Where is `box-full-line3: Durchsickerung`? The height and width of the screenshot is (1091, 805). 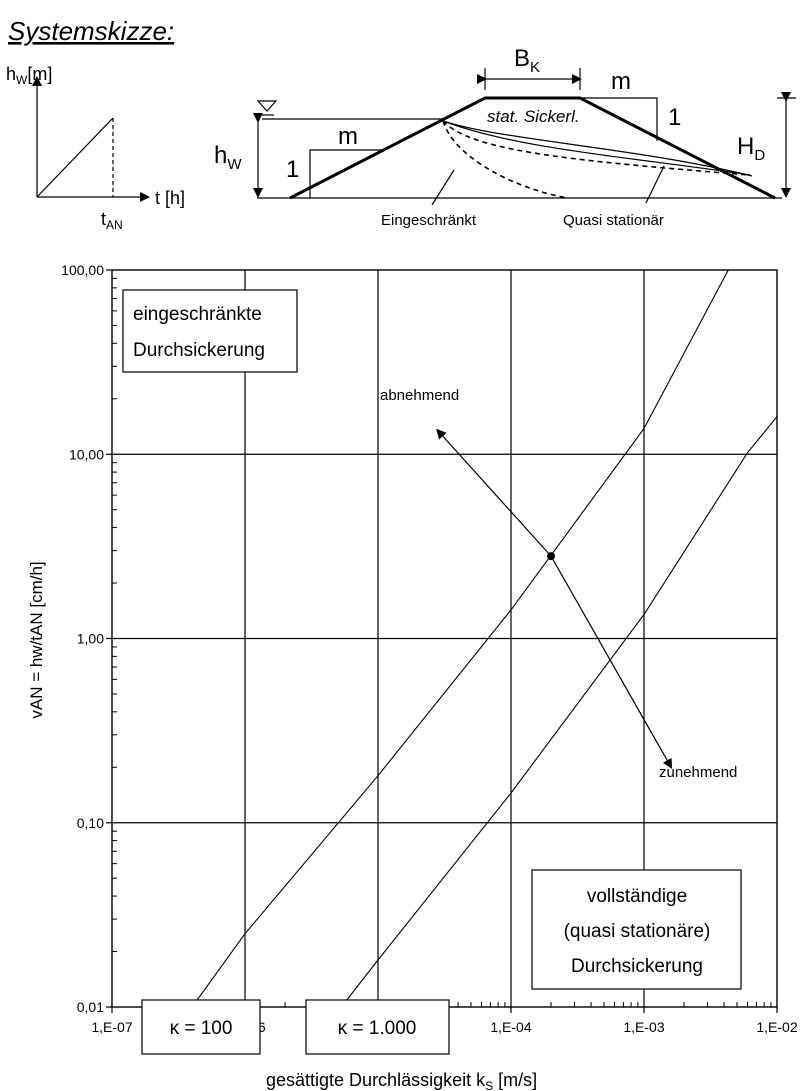 box-full-line3: Durchsickerung is located at coordinates (637, 966).